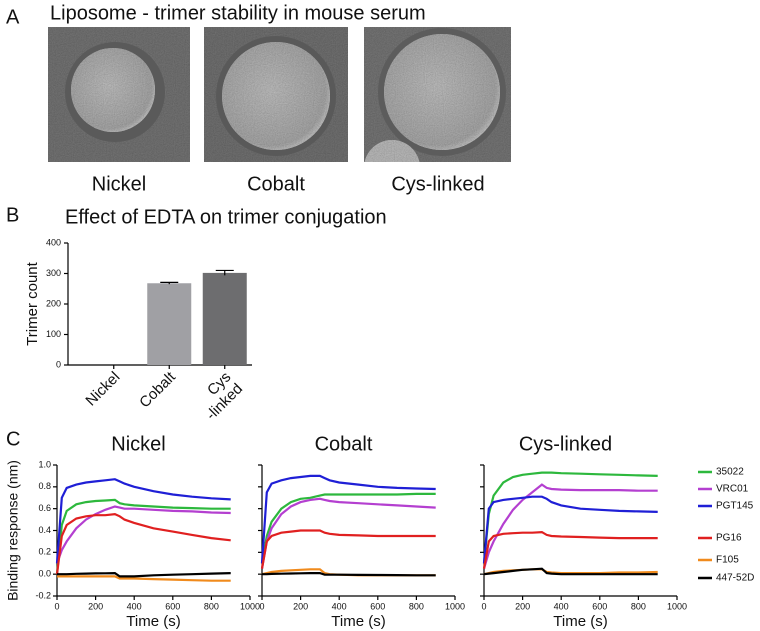 The image size is (760, 631). What do you see at coordinates (44, 574) in the screenshot?
I see `y-tick-label: 0.0` at bounding box center [44, 574].